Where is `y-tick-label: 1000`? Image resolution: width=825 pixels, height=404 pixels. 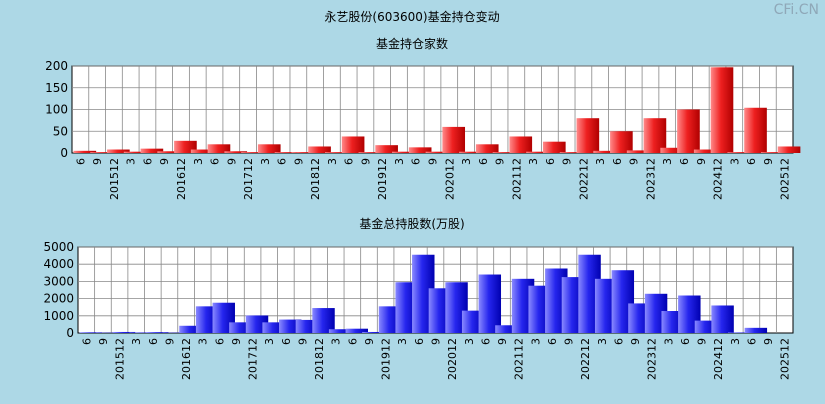 y-tick-label: 1000 is located at coordinates (58, 316).